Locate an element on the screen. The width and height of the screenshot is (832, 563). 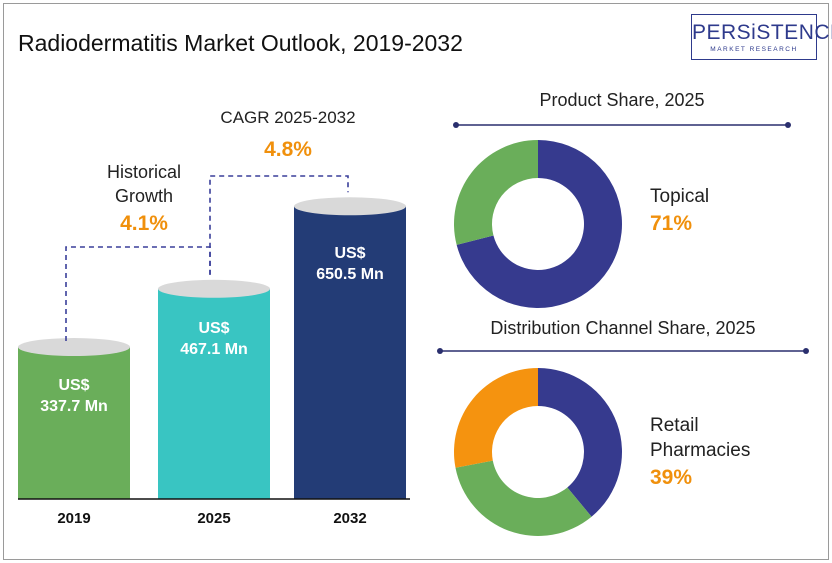
cagr-connector is located at coordinates (279, 225).